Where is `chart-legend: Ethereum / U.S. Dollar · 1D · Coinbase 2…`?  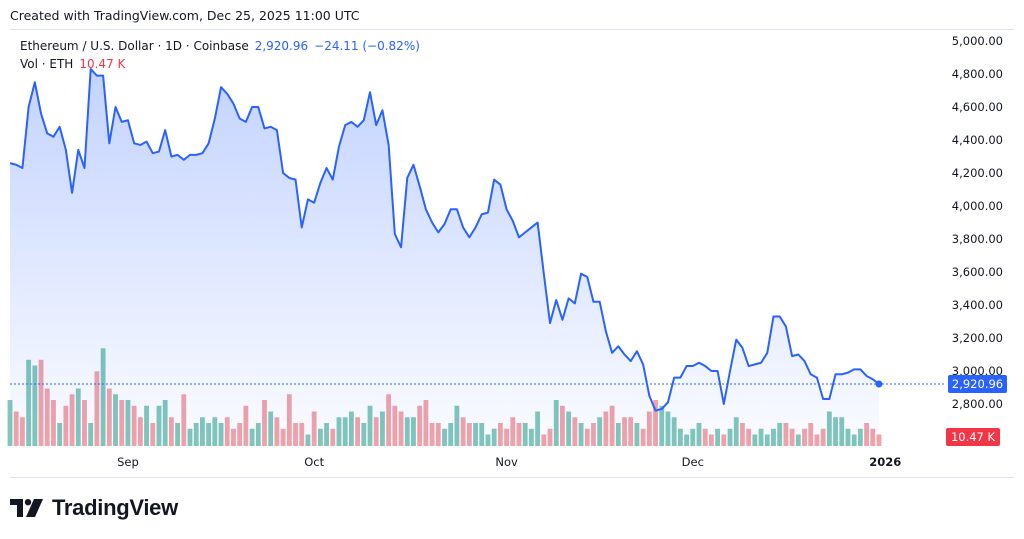
chart-legend: Ethereum / U.S. Dollar · 1D · Coinbase 2… is located at coordinates (220, 55).